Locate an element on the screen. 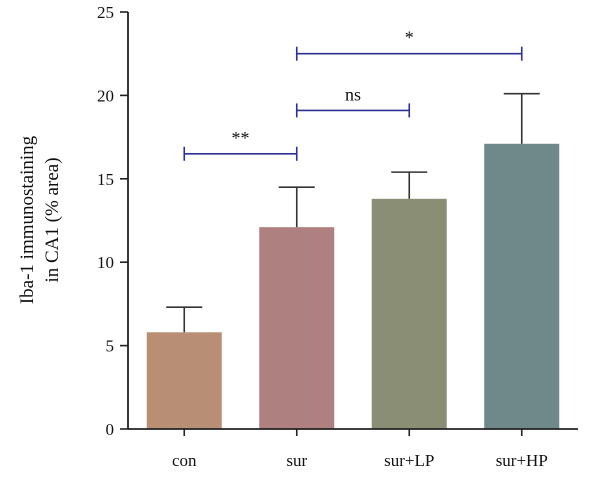 This screenshot has width=600, height=479. bar-sur is located at coordinates (297, 328).